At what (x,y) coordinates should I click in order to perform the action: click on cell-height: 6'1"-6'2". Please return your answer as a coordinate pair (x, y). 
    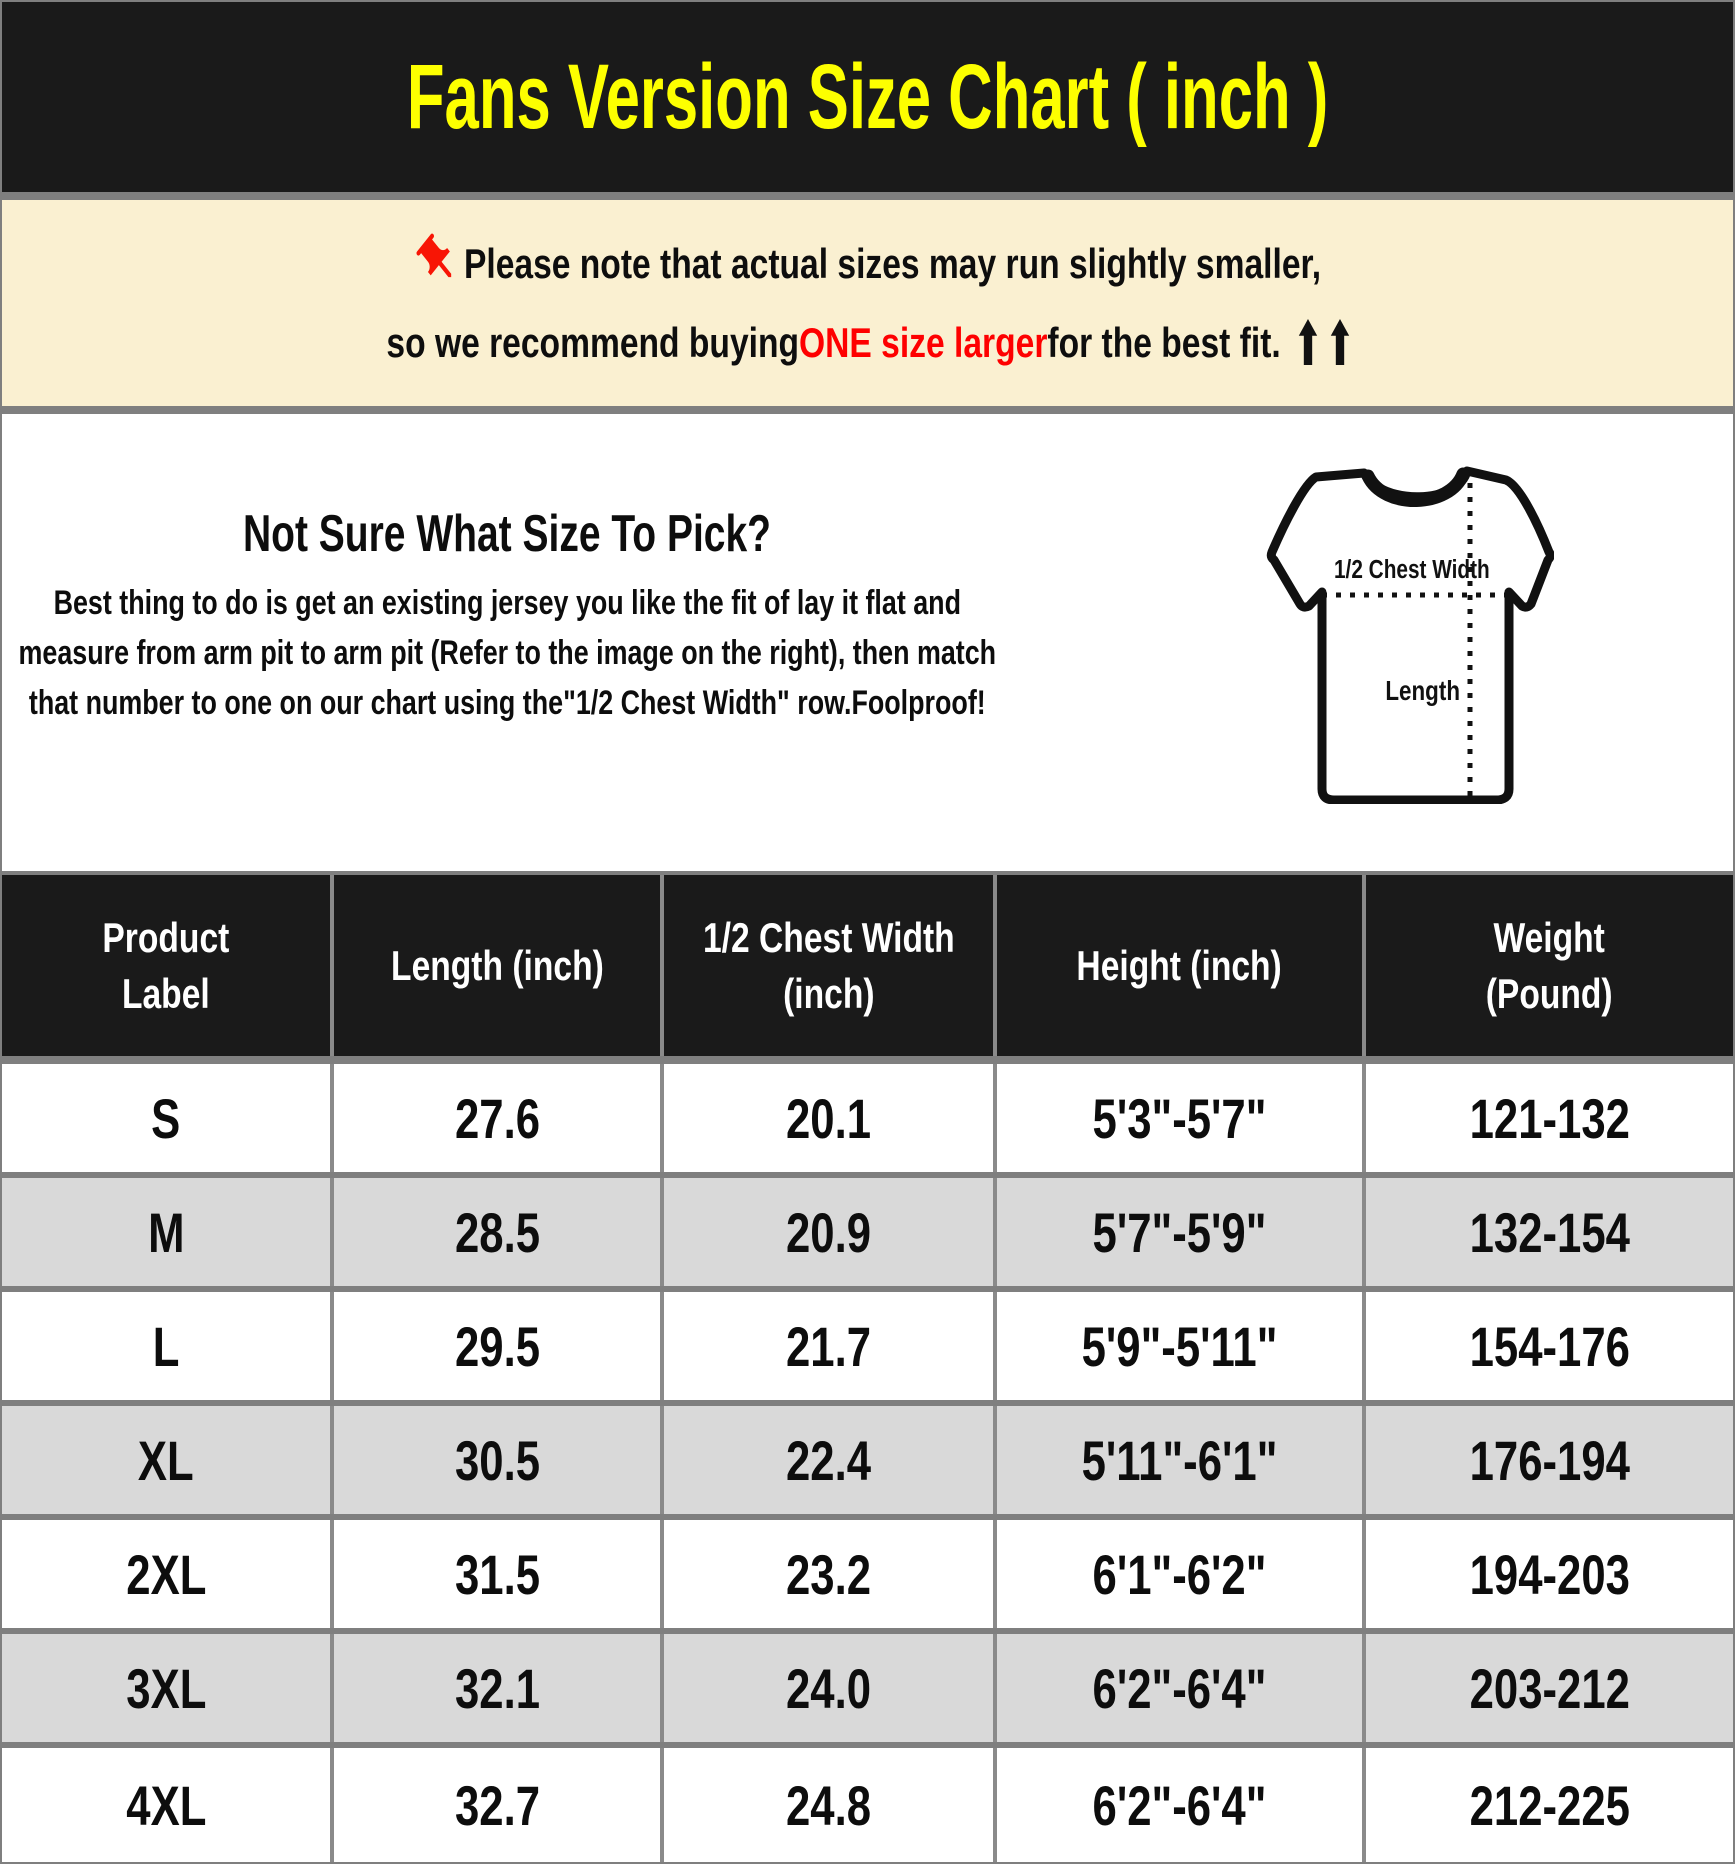
    Looking at the image, I should click on (1181, 1574).